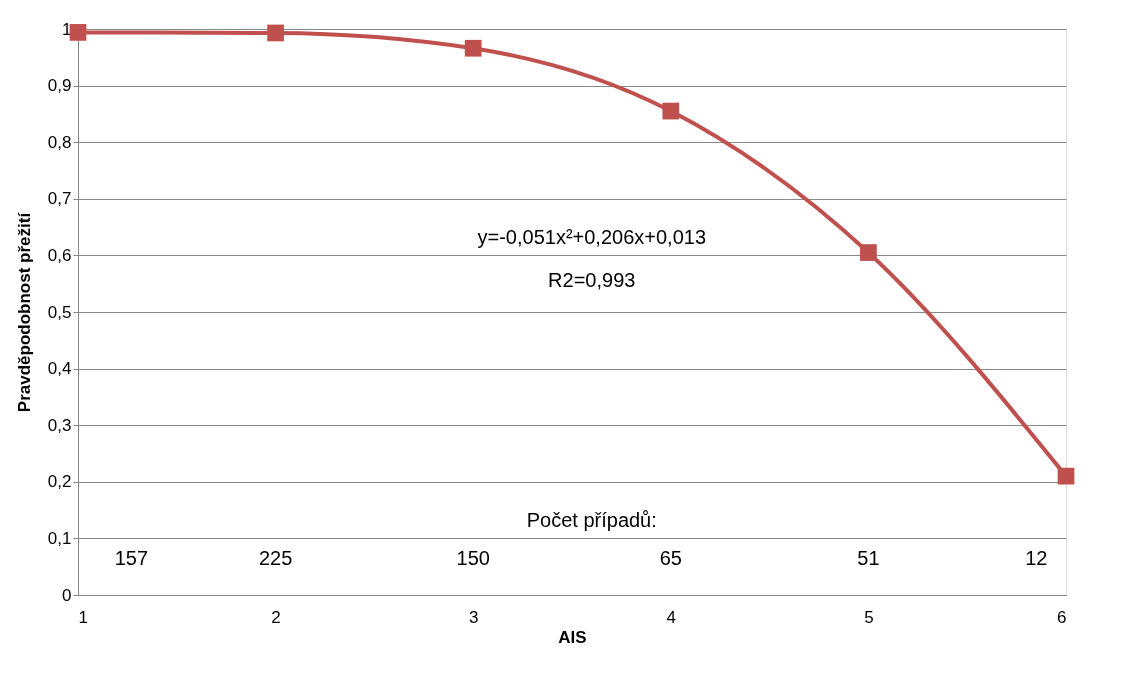  What do you see at coordinates (24, 312) in the screenshot?
I see `y-axis-title: Pravděpodobnost přežití` at bounding box center [24, 312].